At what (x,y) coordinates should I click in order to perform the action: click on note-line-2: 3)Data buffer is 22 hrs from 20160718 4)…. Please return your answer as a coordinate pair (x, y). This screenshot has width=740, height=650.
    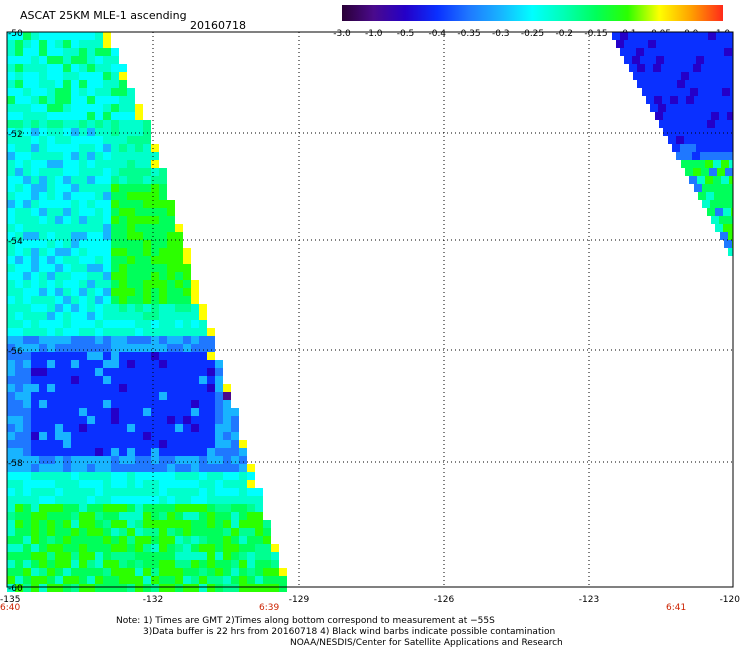
    Looking at the image, I should click on (349, 632).